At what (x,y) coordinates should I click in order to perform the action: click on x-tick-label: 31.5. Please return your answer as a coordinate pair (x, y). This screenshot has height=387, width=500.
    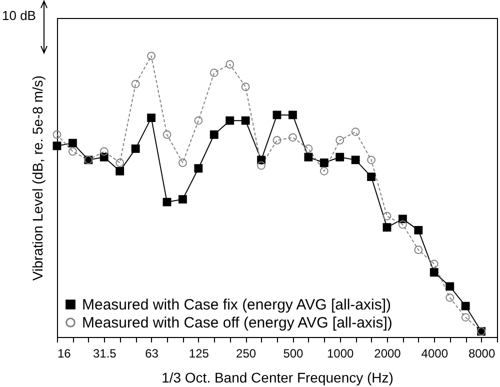
    Looking at the image, I should click on (104, 353).